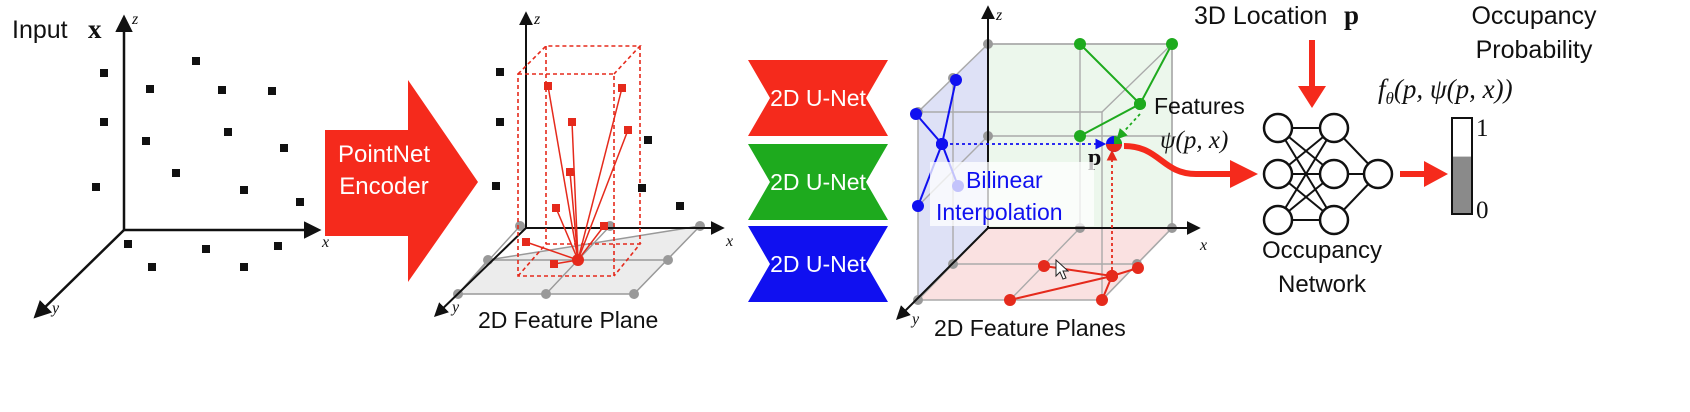 The height and width of the screenshot is (412, 1690). I want to click on plane-y-label: y, so click(455, 307).